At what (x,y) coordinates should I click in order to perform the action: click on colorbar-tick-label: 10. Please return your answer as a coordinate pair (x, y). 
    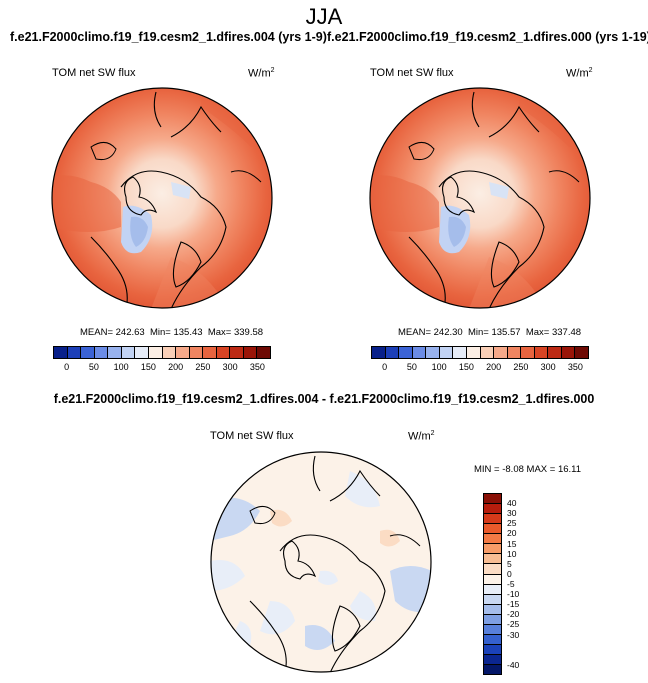
    Looking at the image, I should click on (512, 553).